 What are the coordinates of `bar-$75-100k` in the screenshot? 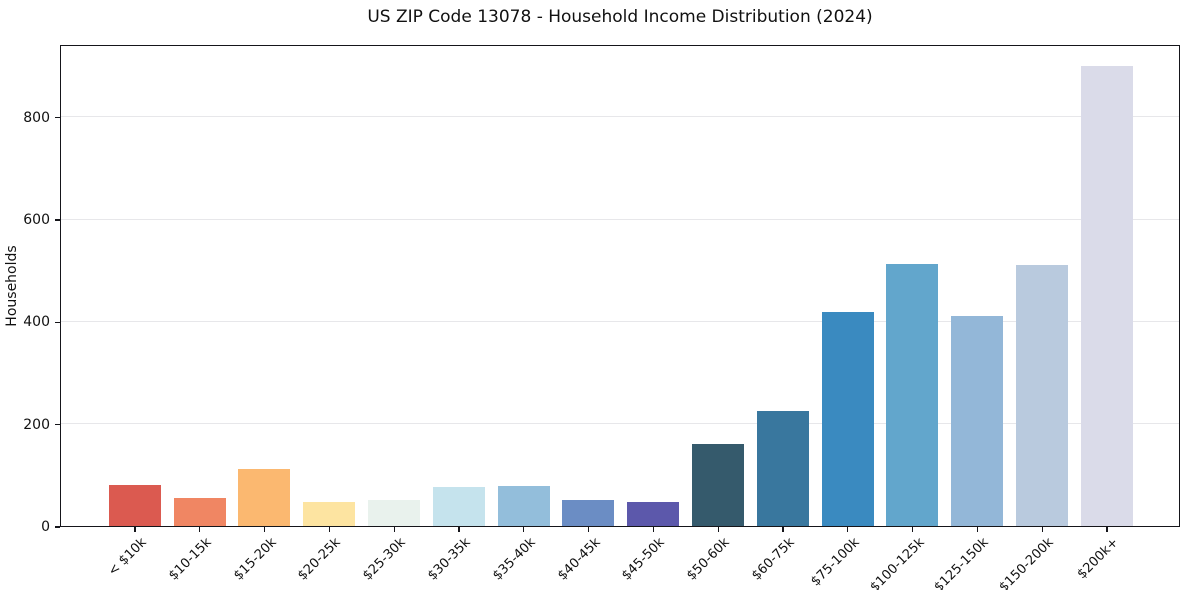 It's located at (847, 418).